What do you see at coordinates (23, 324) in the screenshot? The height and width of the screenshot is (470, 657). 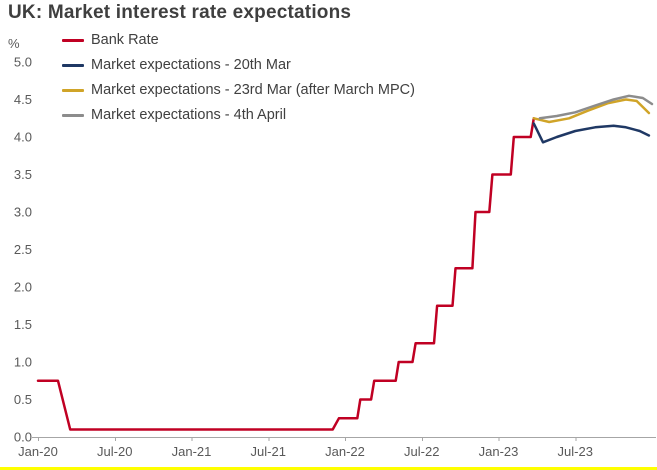 I see `y-tick-label: 1.5` at bounding box center [23, 324].